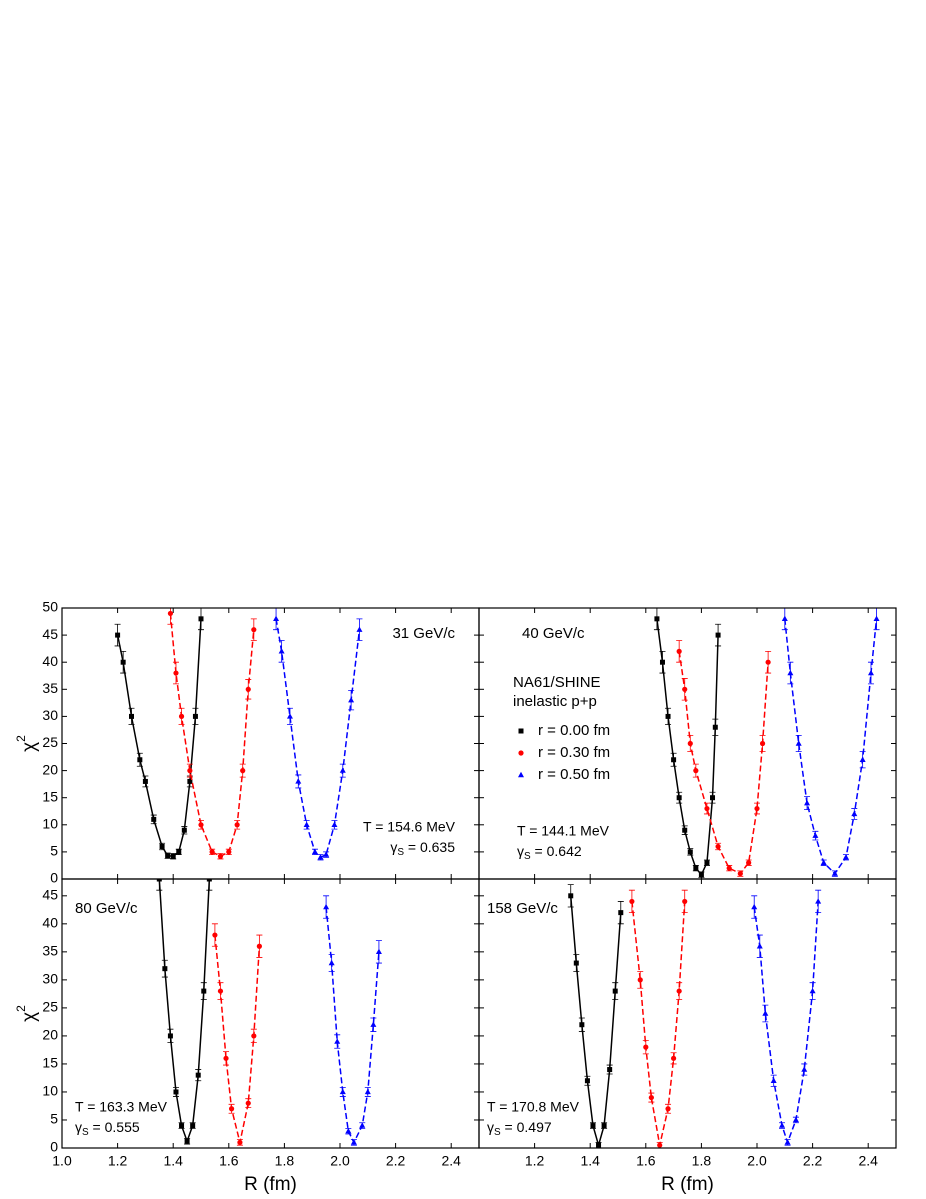 The height and width of the screenshot is (1199, 926). Describe the element at coordinates (533, 1107) in the screenshot. I see `annotation: T = 170.8 MeV` at that location.